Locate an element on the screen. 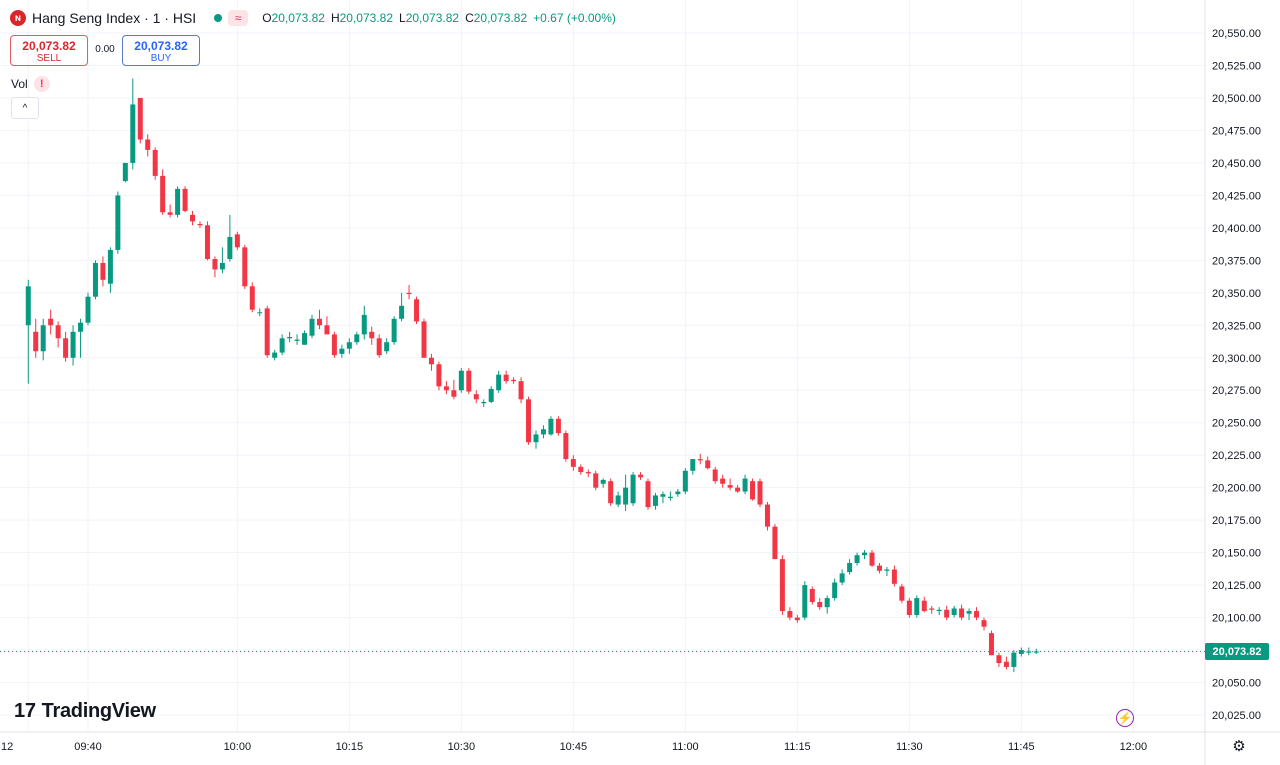 This screenshot has width=1280, height=765. price-tick-label: 20,025.00 is located at coordinates (1236, 716).